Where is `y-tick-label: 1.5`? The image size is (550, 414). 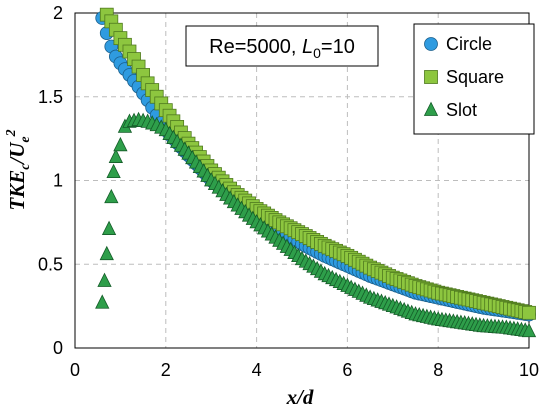
y-tick-label: 1.5 is located at coordinates (50, 97).